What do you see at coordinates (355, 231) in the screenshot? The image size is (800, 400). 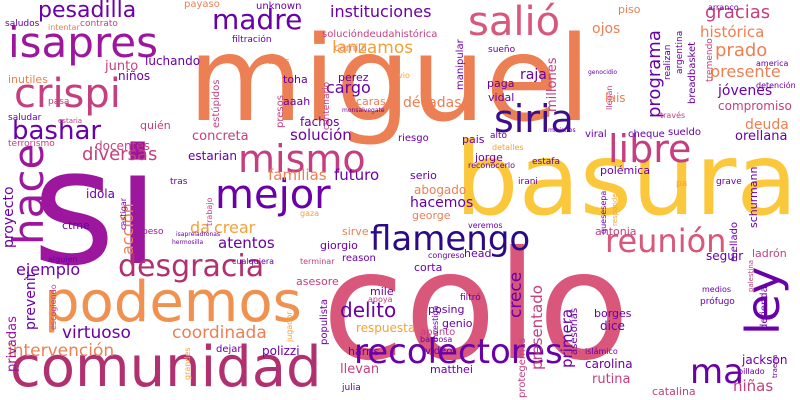 I see `word: sirve` at bounding box center [355, 231].